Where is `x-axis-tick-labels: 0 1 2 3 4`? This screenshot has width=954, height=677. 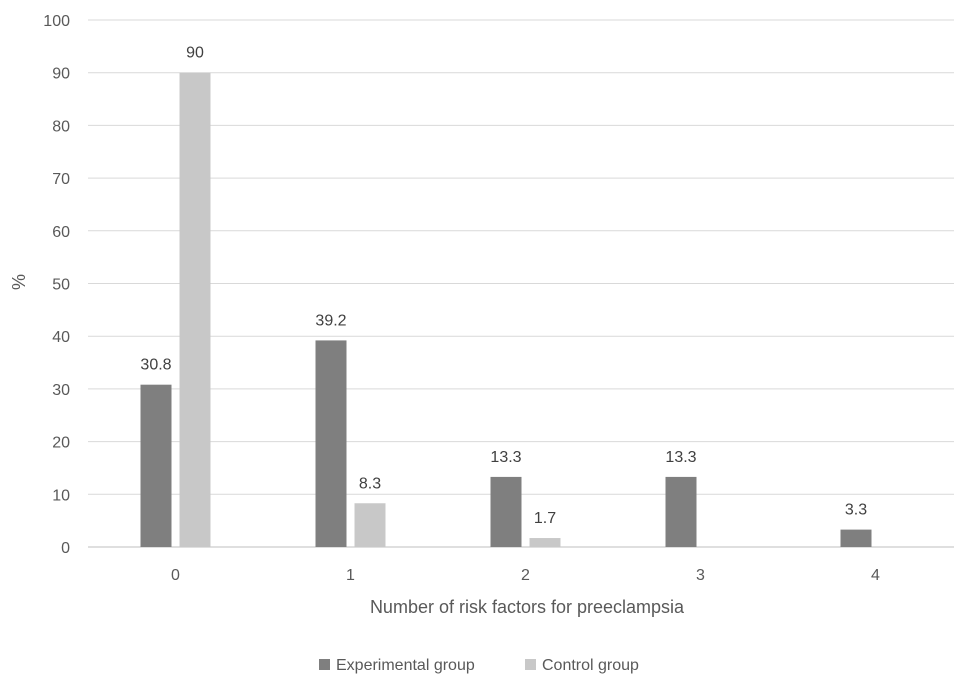
x-axis-tick-labels: 0 1 2 3 4 is located at coordinates (525, 575).